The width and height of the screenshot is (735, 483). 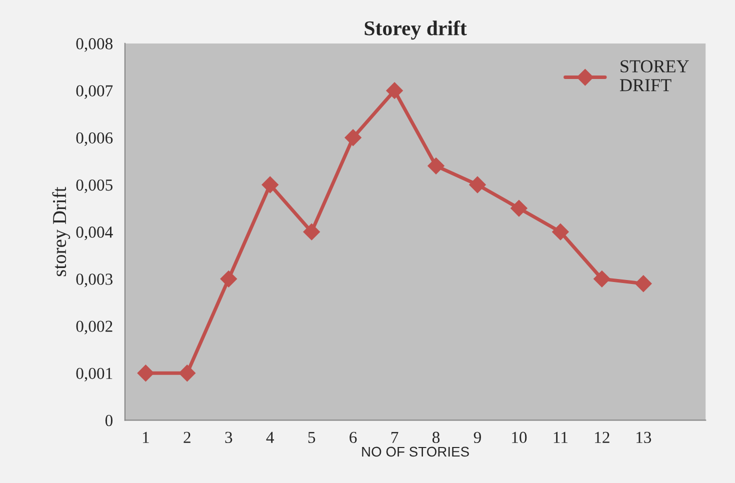 What do you see at coordinates (94, 233) in the screenshot?
I see `y-tick-label: 0,004` at bounding box center [94, 233].